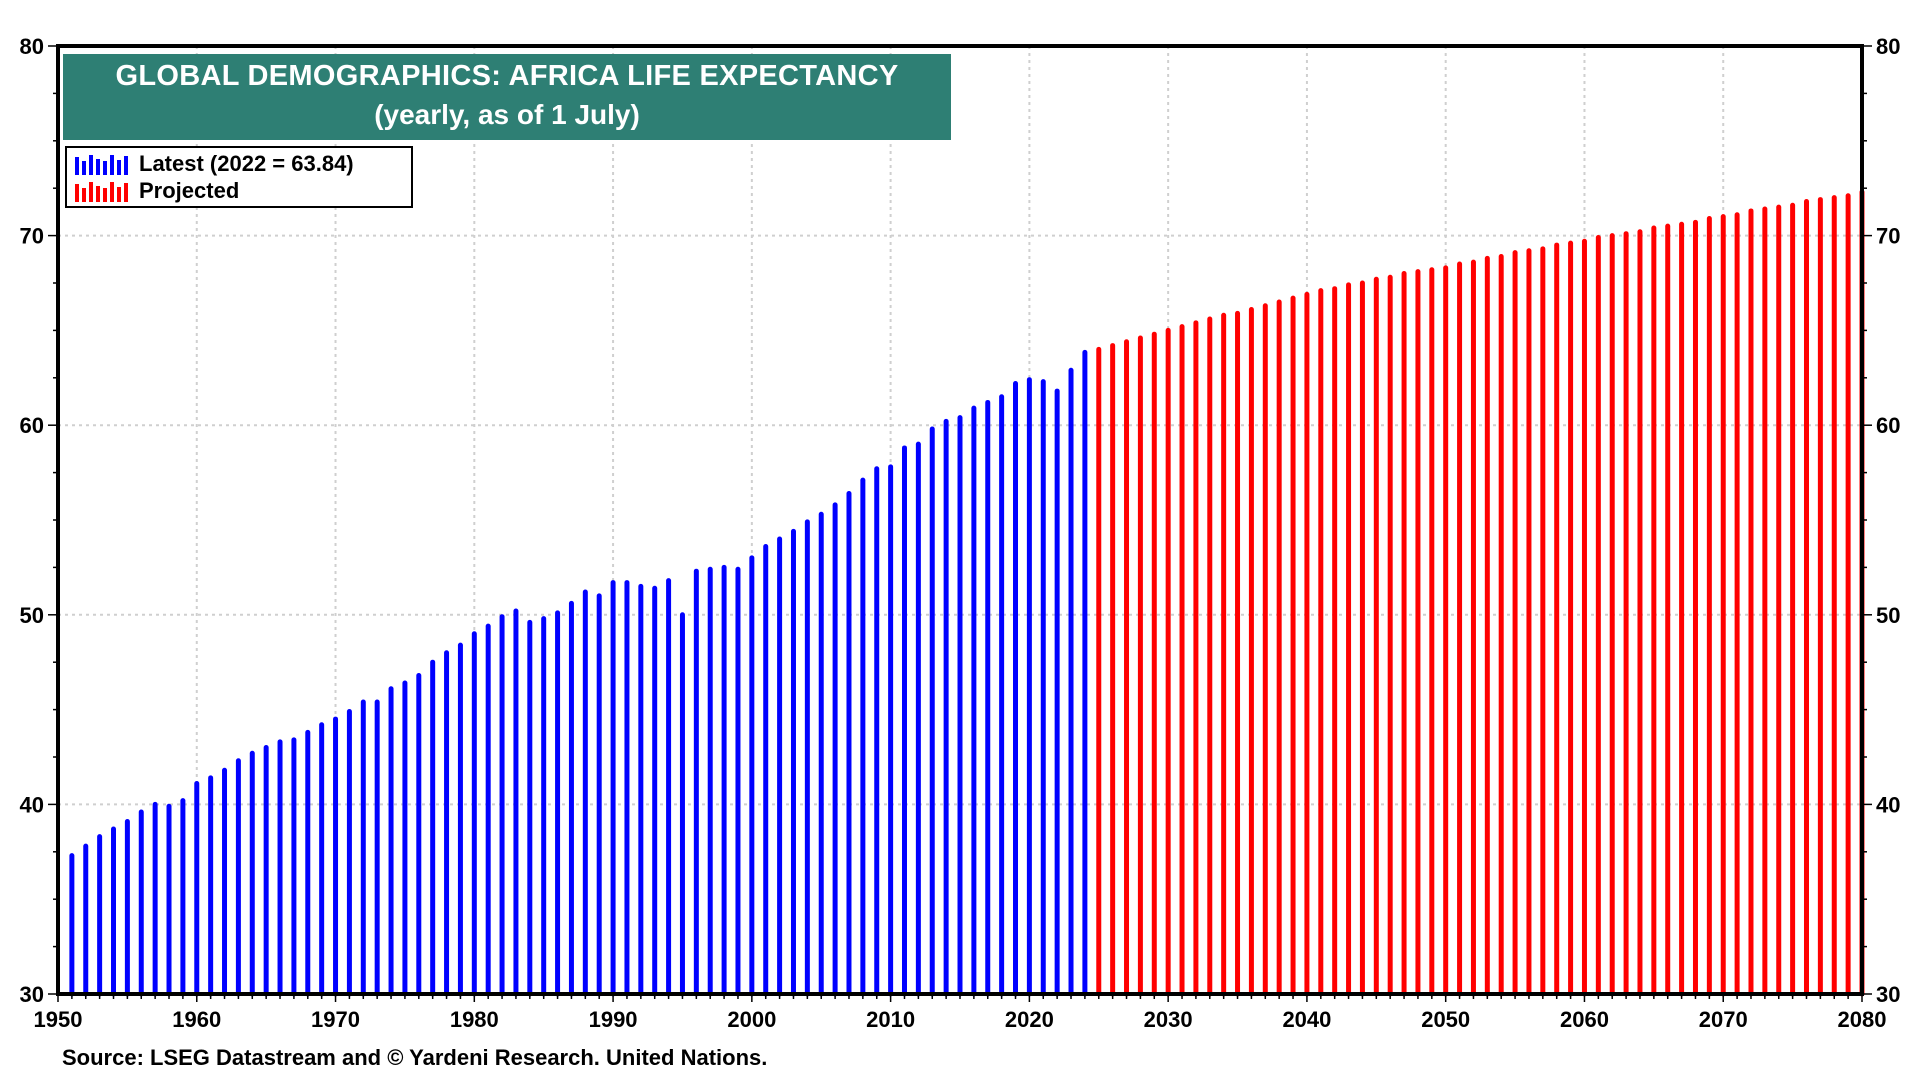  I want to click on legend-swatch-projected-icon, so click(102, 191).